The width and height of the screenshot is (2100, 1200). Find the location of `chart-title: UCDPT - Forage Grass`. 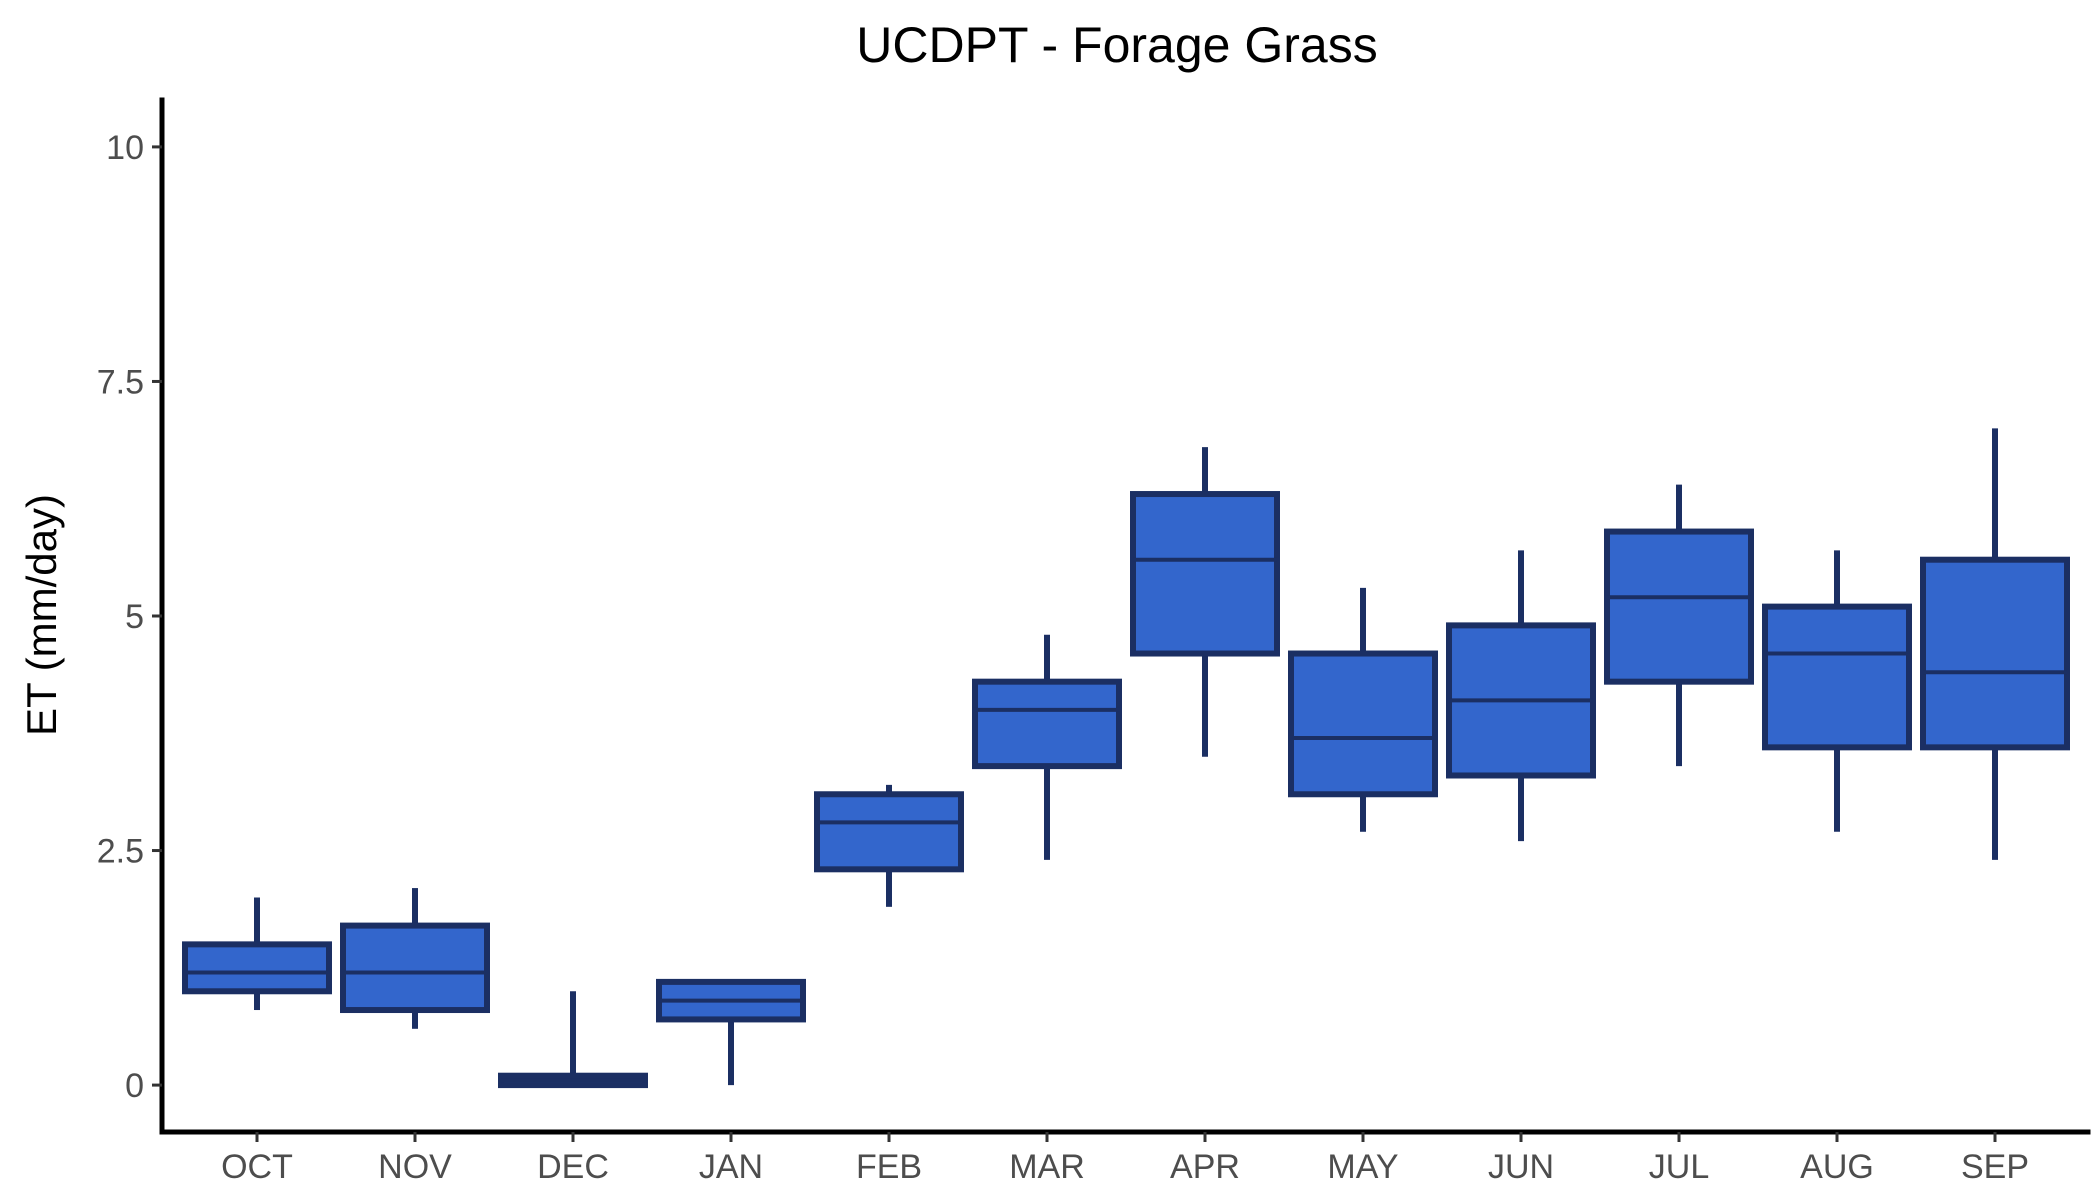

chart-title: UCDPT - Forage Grass is located at coordinates (1116, 45).